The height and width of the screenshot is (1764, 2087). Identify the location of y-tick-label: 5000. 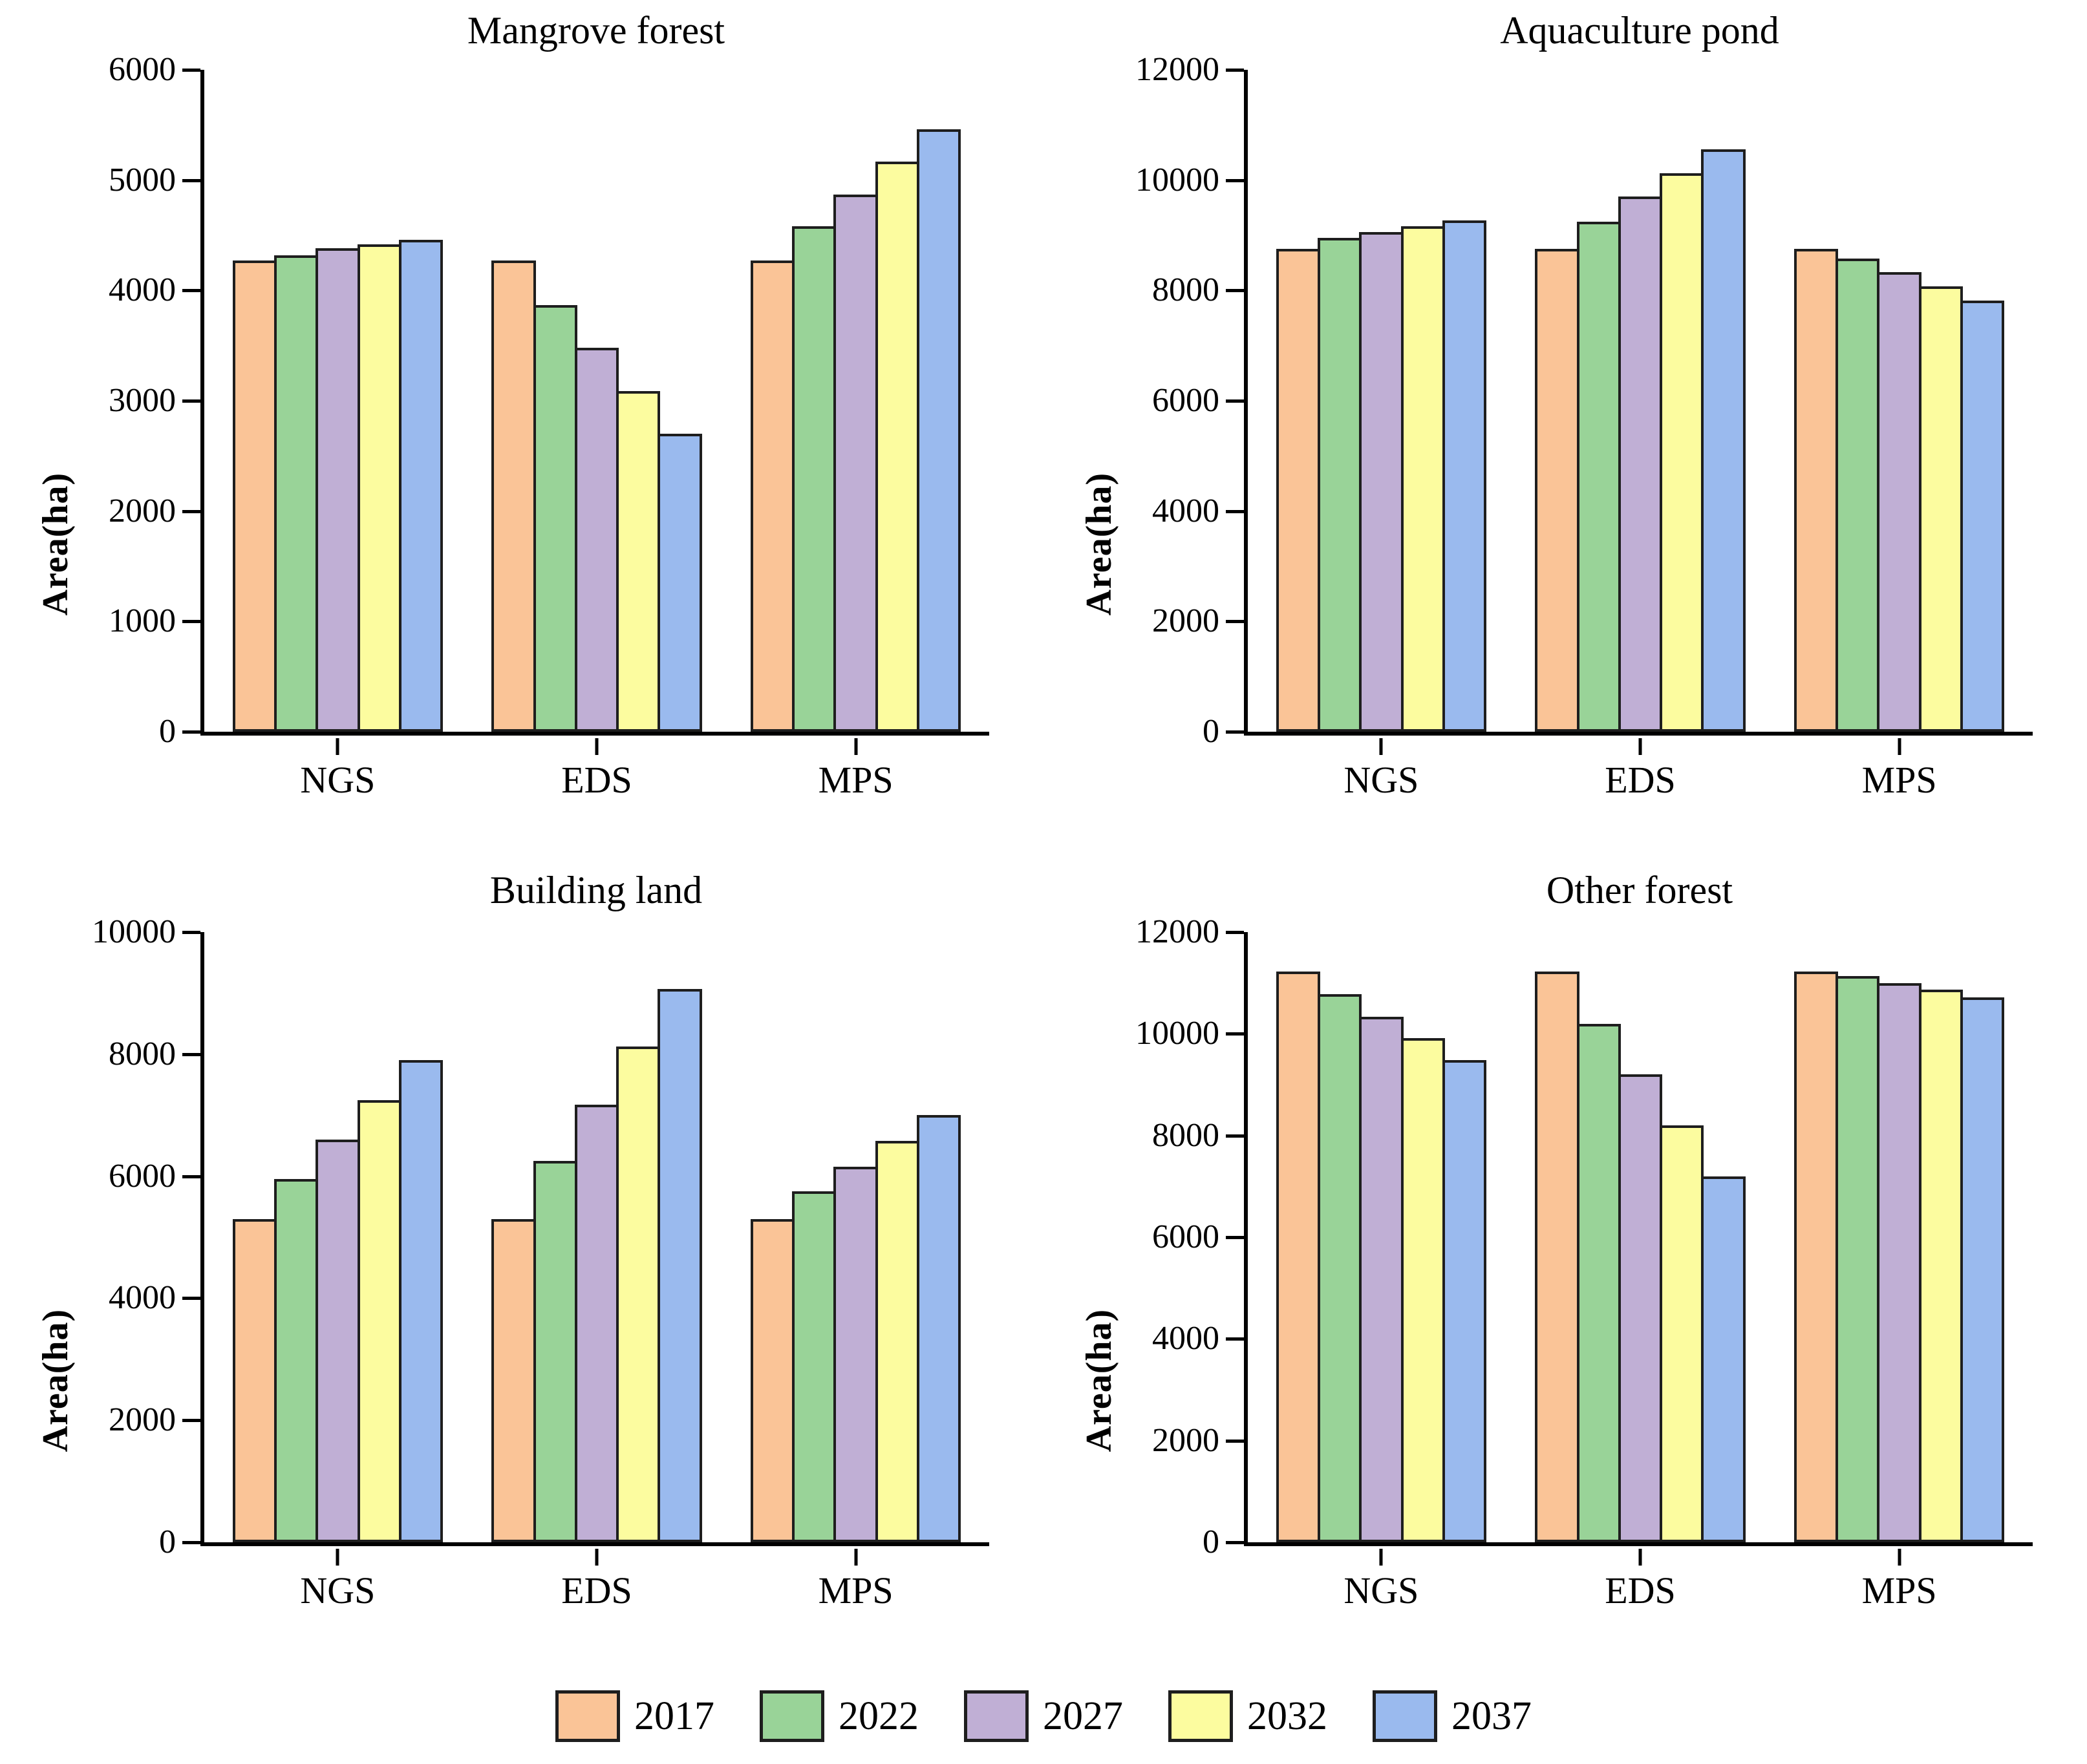
(142, 179).